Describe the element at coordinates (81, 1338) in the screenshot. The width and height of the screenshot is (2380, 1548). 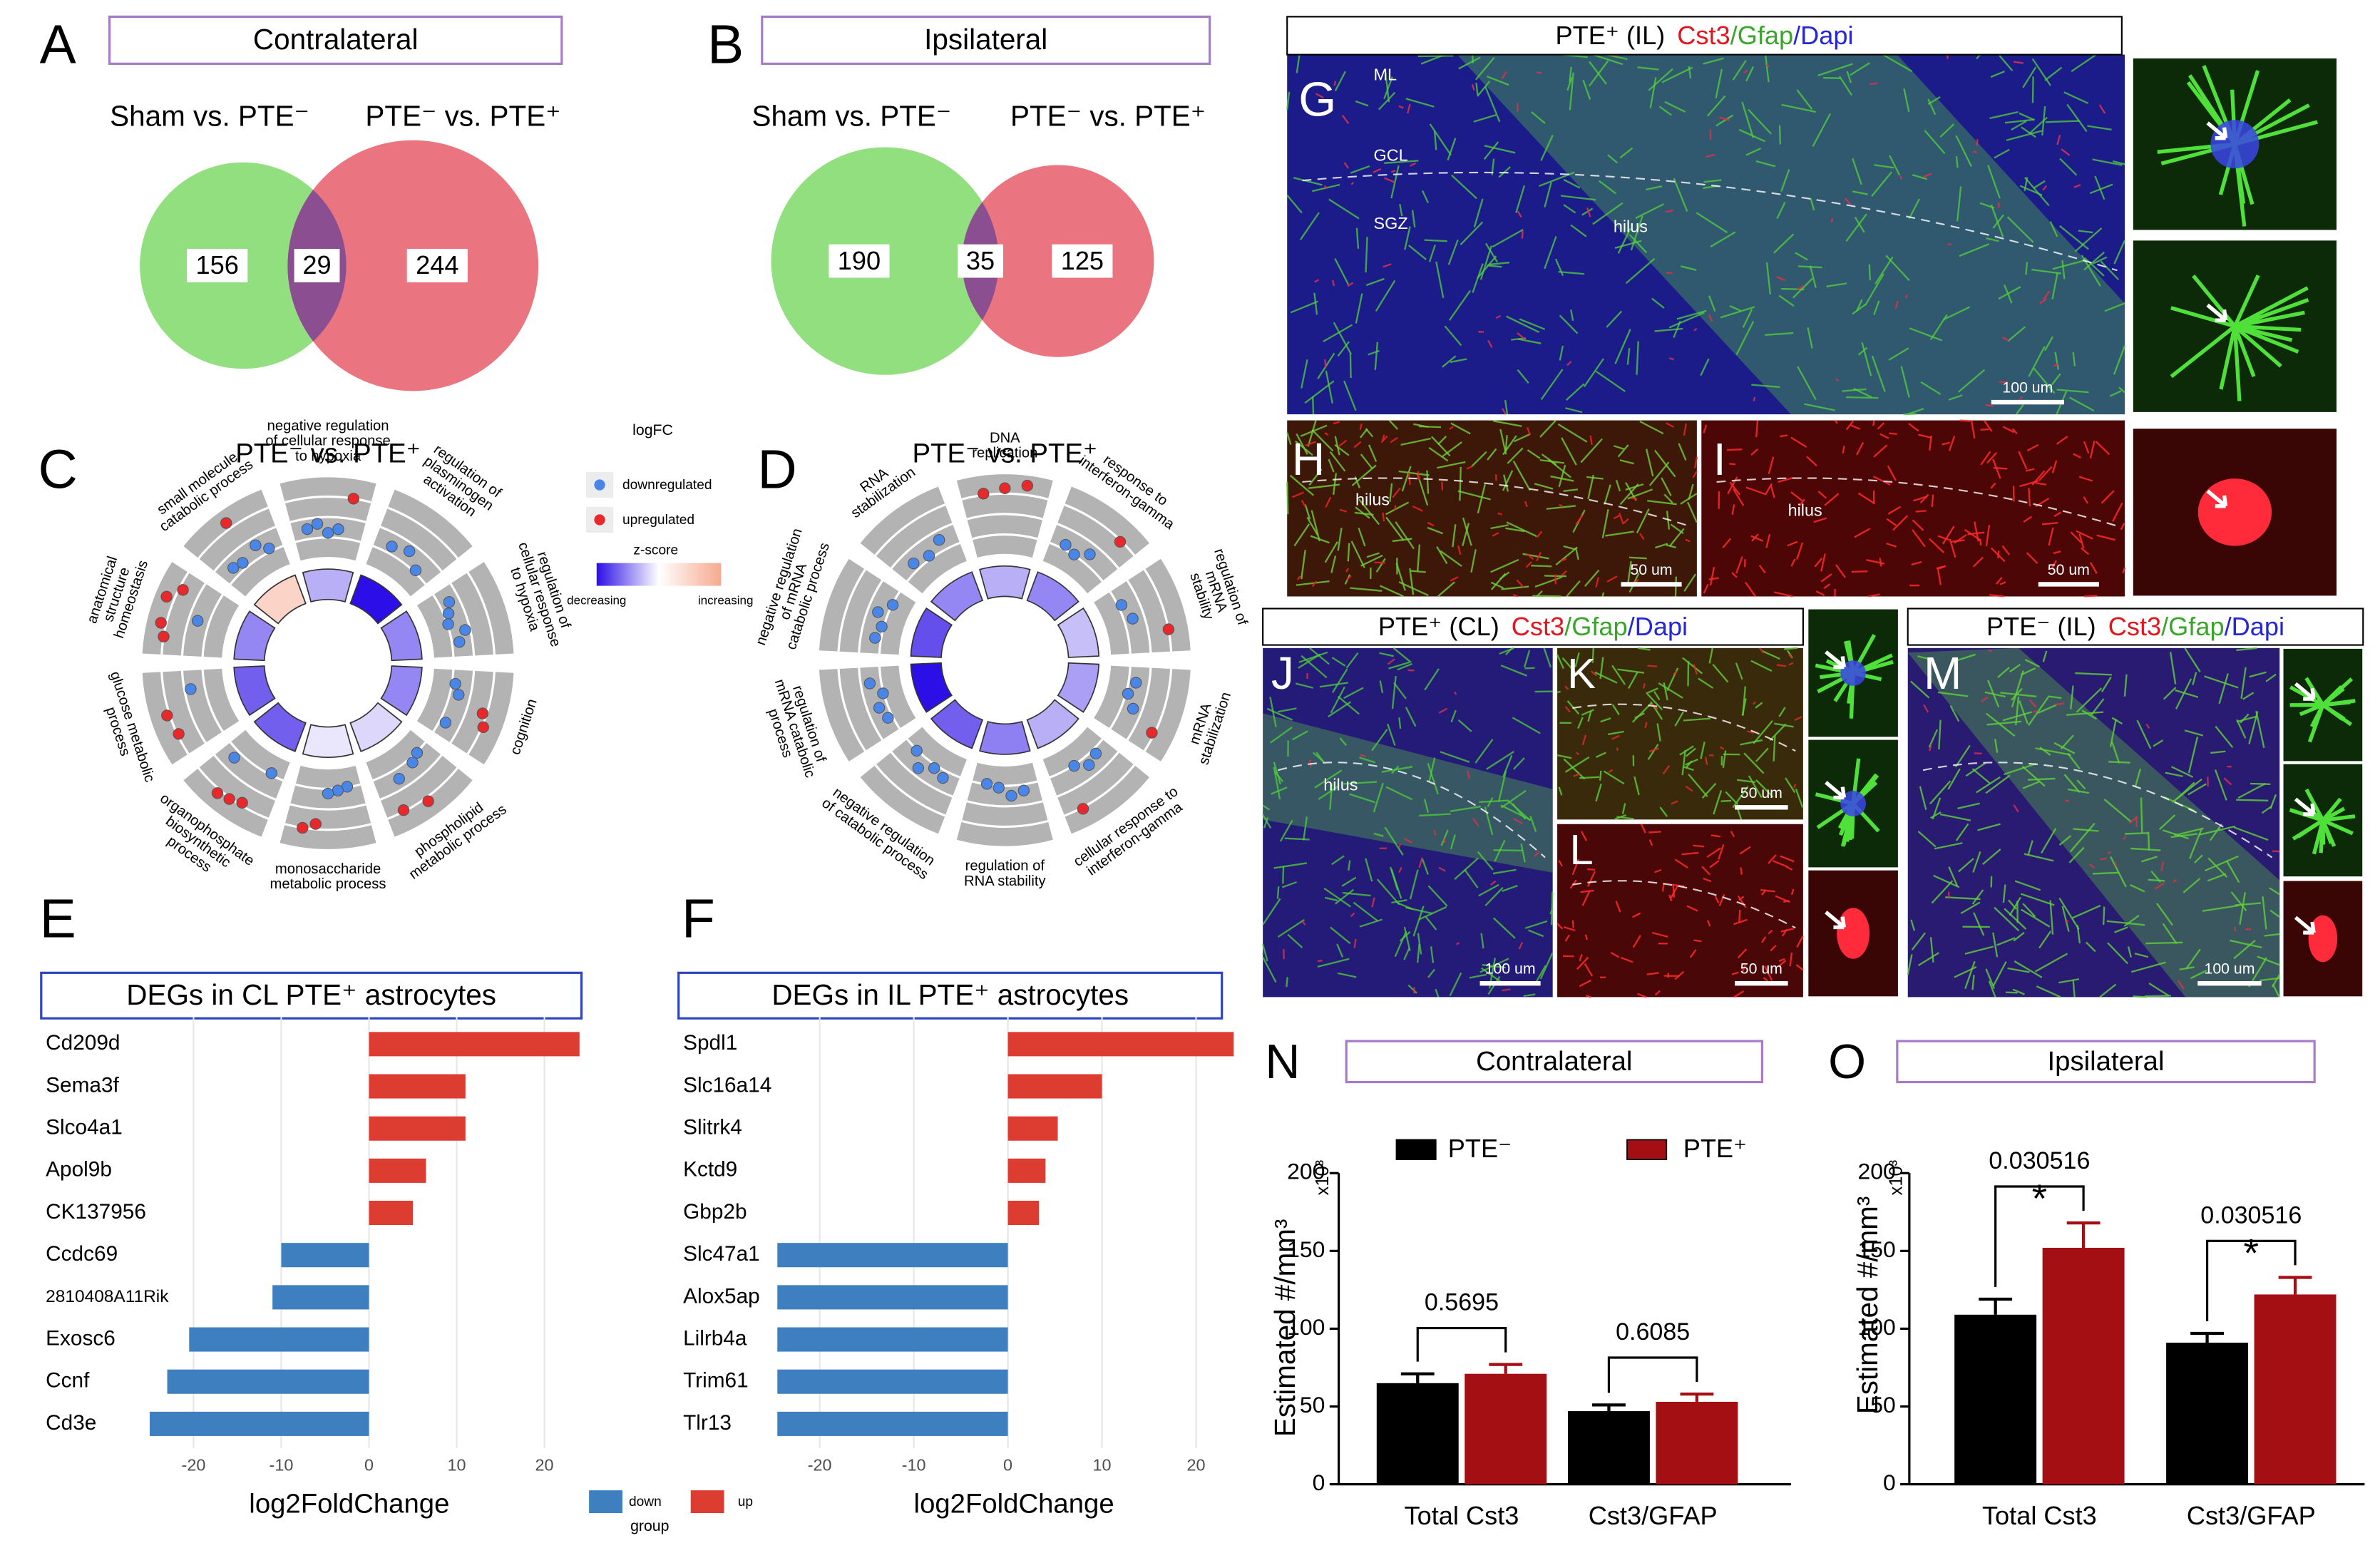
I see `y-tick-label: Exosc6` at that location.